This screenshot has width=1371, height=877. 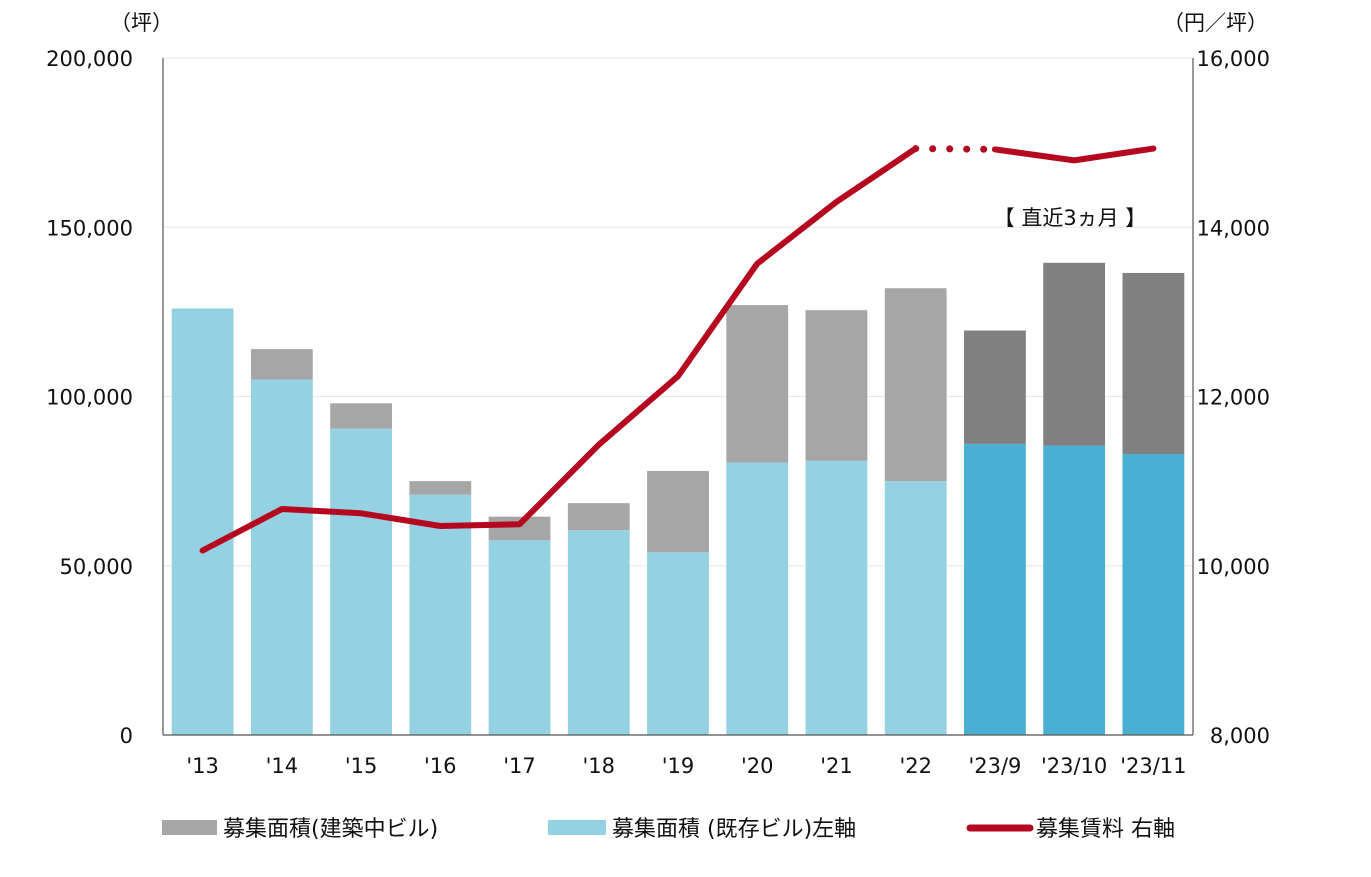 I want to click on right-tick-label: 10,000, so click(x=1233, y=567).